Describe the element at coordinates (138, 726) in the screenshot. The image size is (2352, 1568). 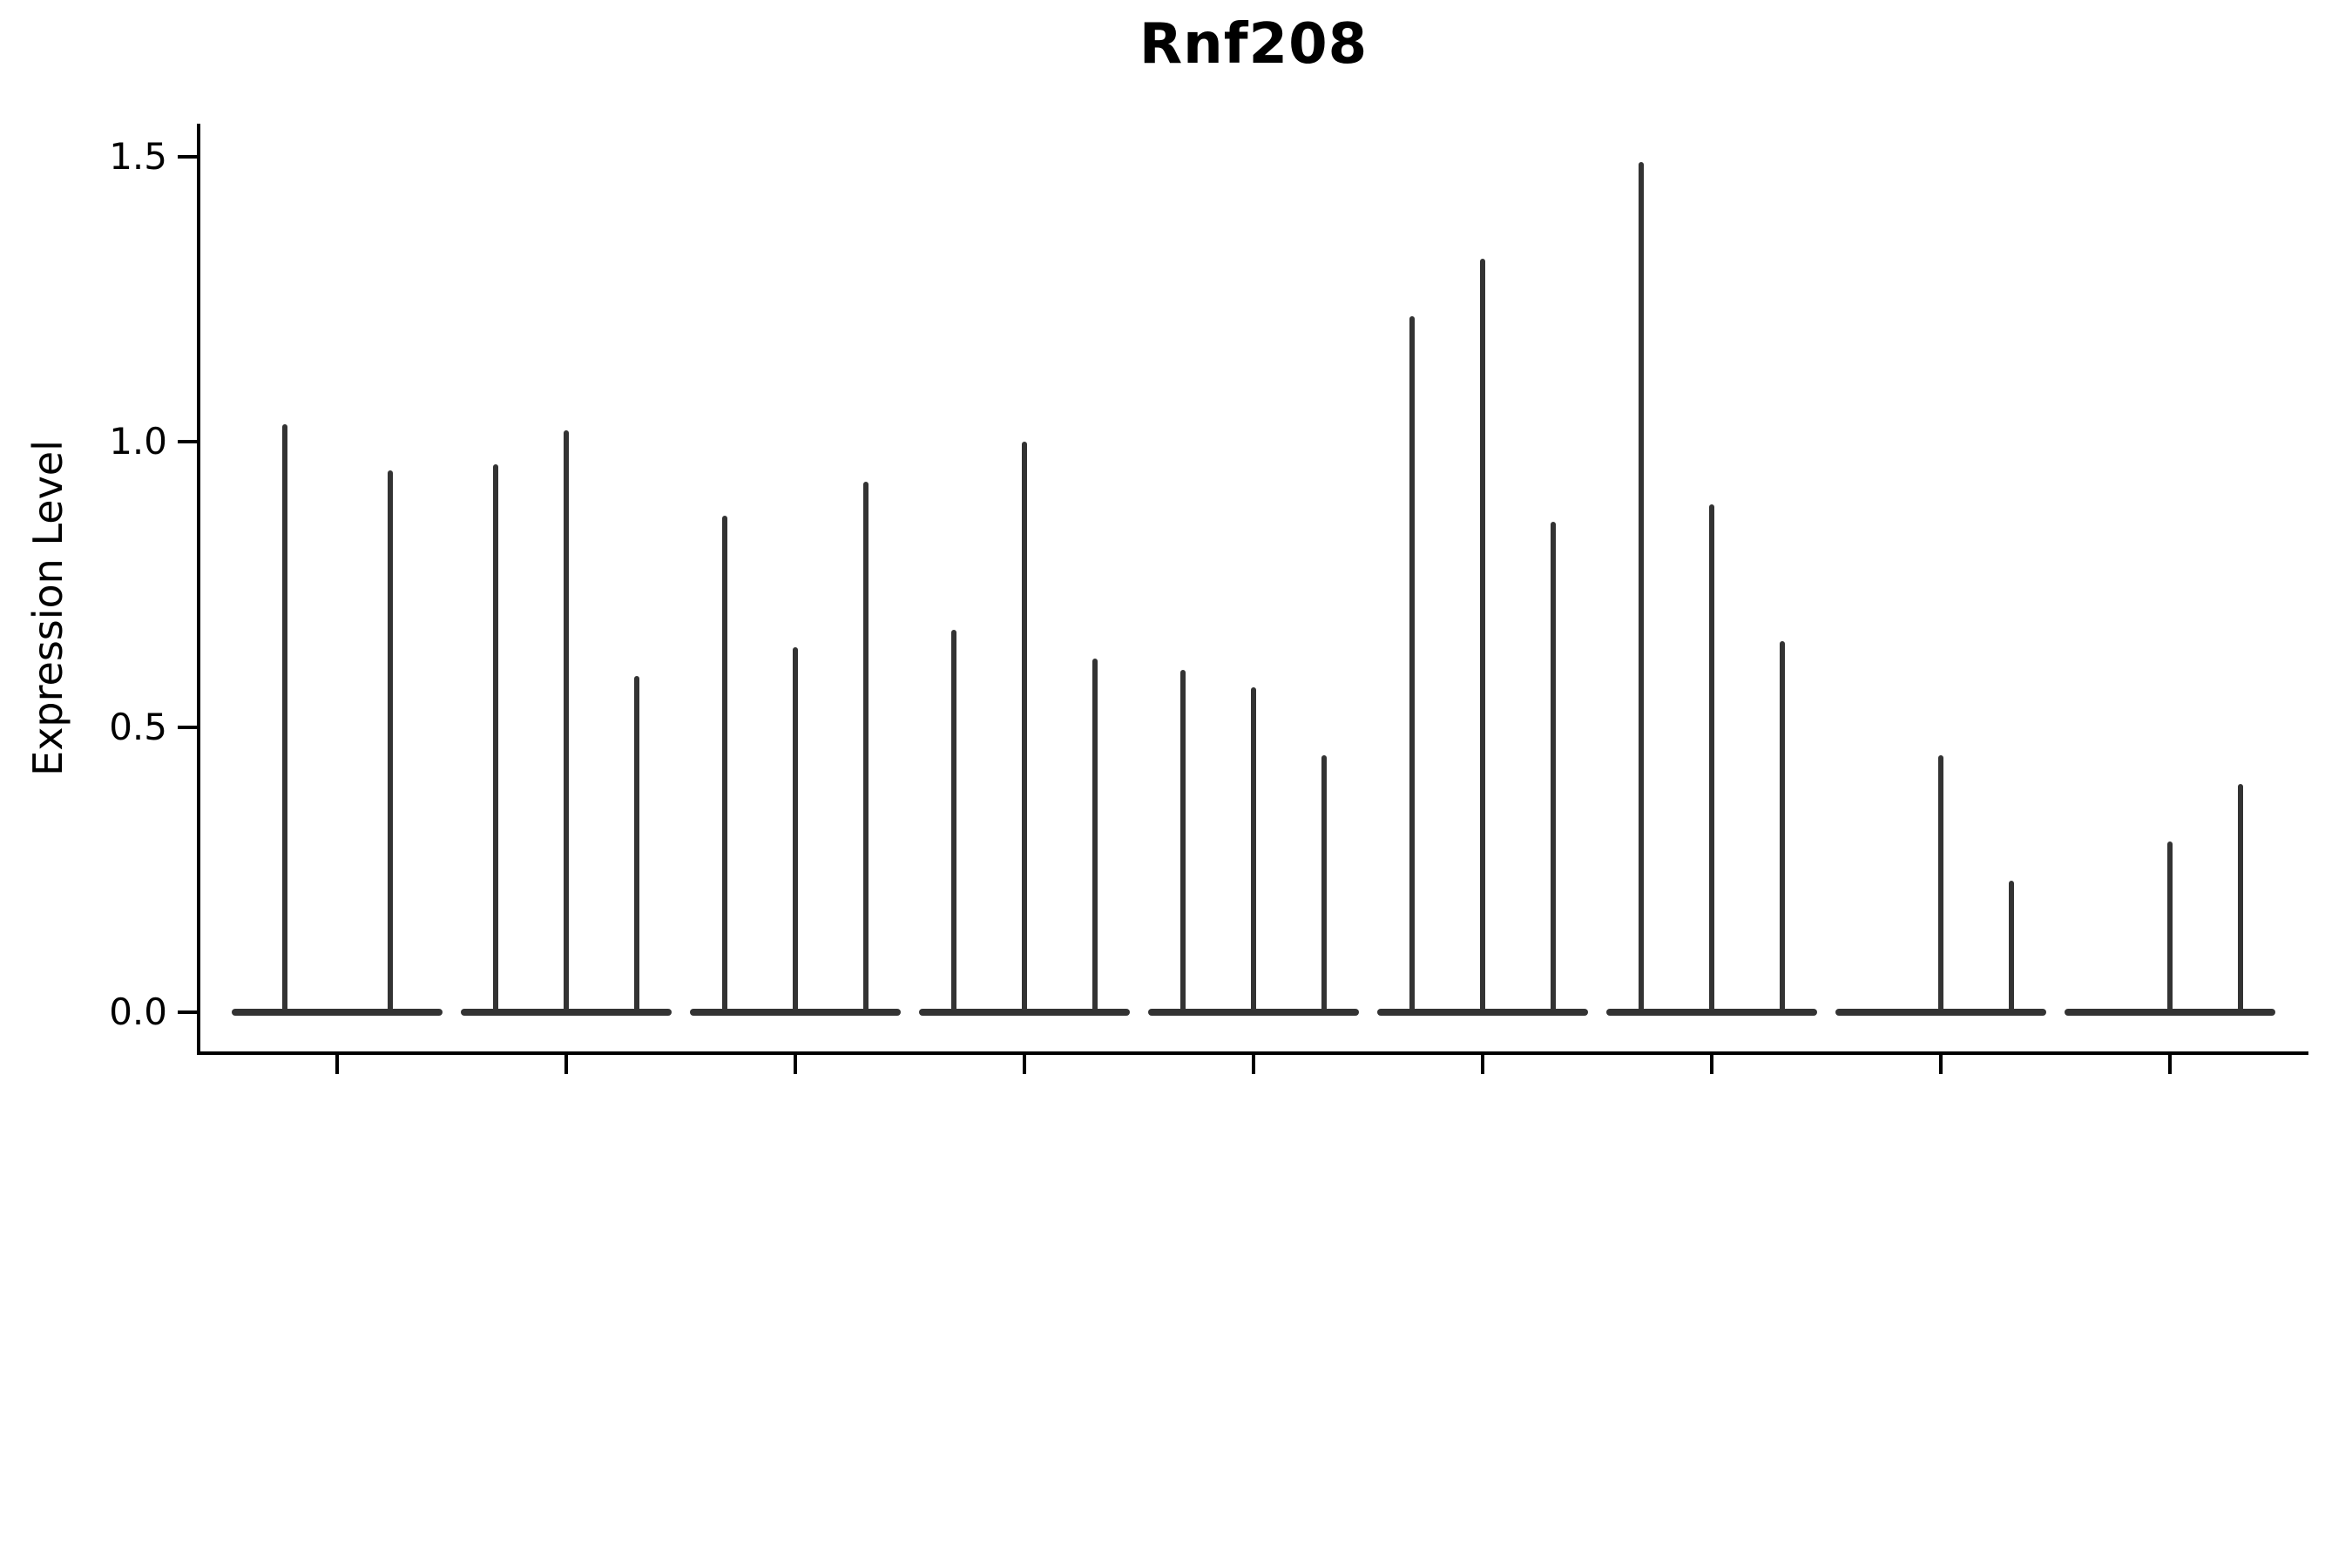
I see `y-tick-label: 0.5` at that location.